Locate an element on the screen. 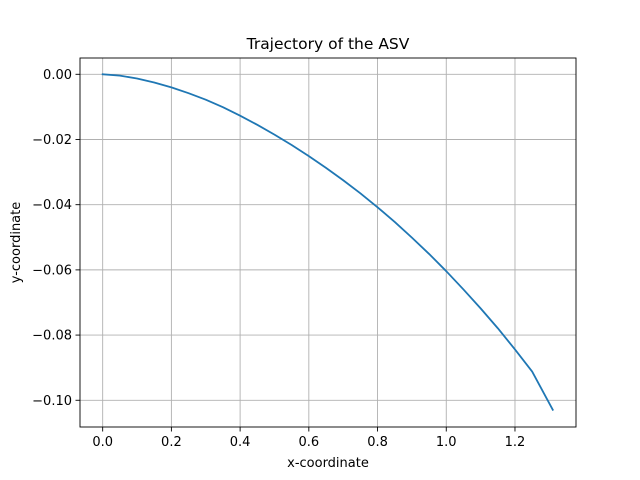 This screenshot has width=640, height=480. x-axis-label: x-coordinate is located at coordinates (328, 463).